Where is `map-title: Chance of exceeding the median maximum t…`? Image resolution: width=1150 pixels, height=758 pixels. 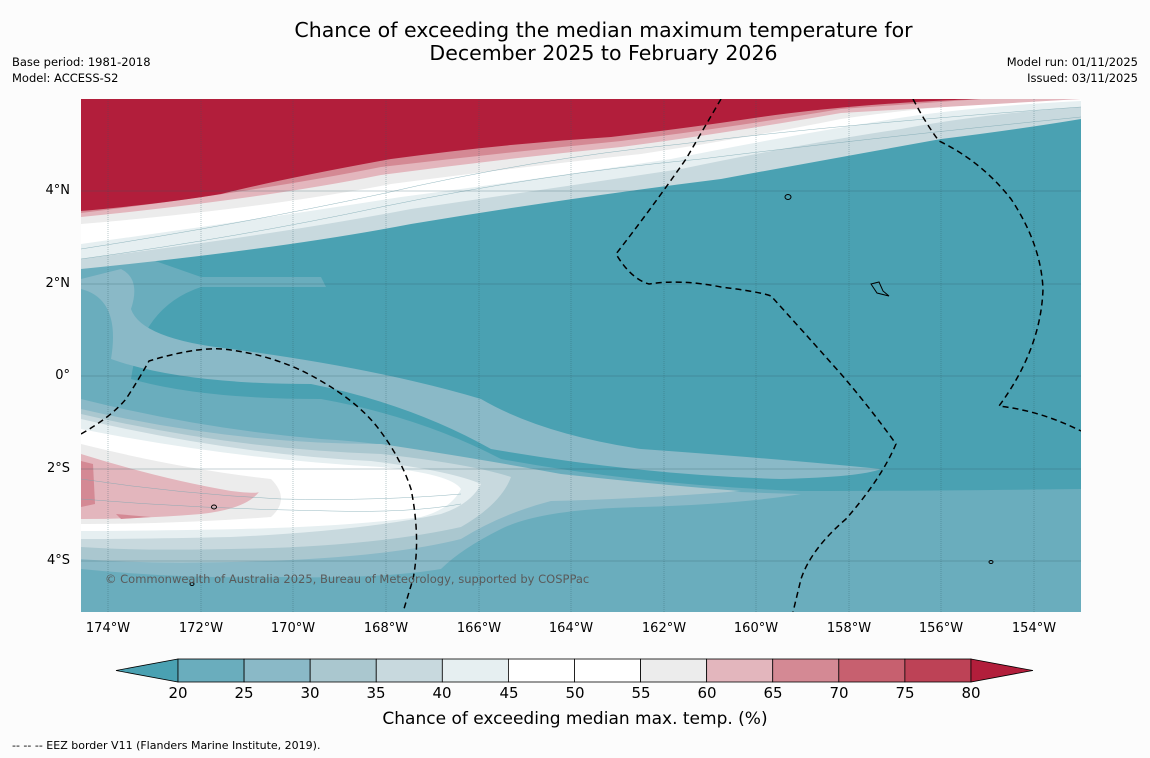
map-title: Chance of exceeding the median maximum t… is located at coordinates (575, 42).